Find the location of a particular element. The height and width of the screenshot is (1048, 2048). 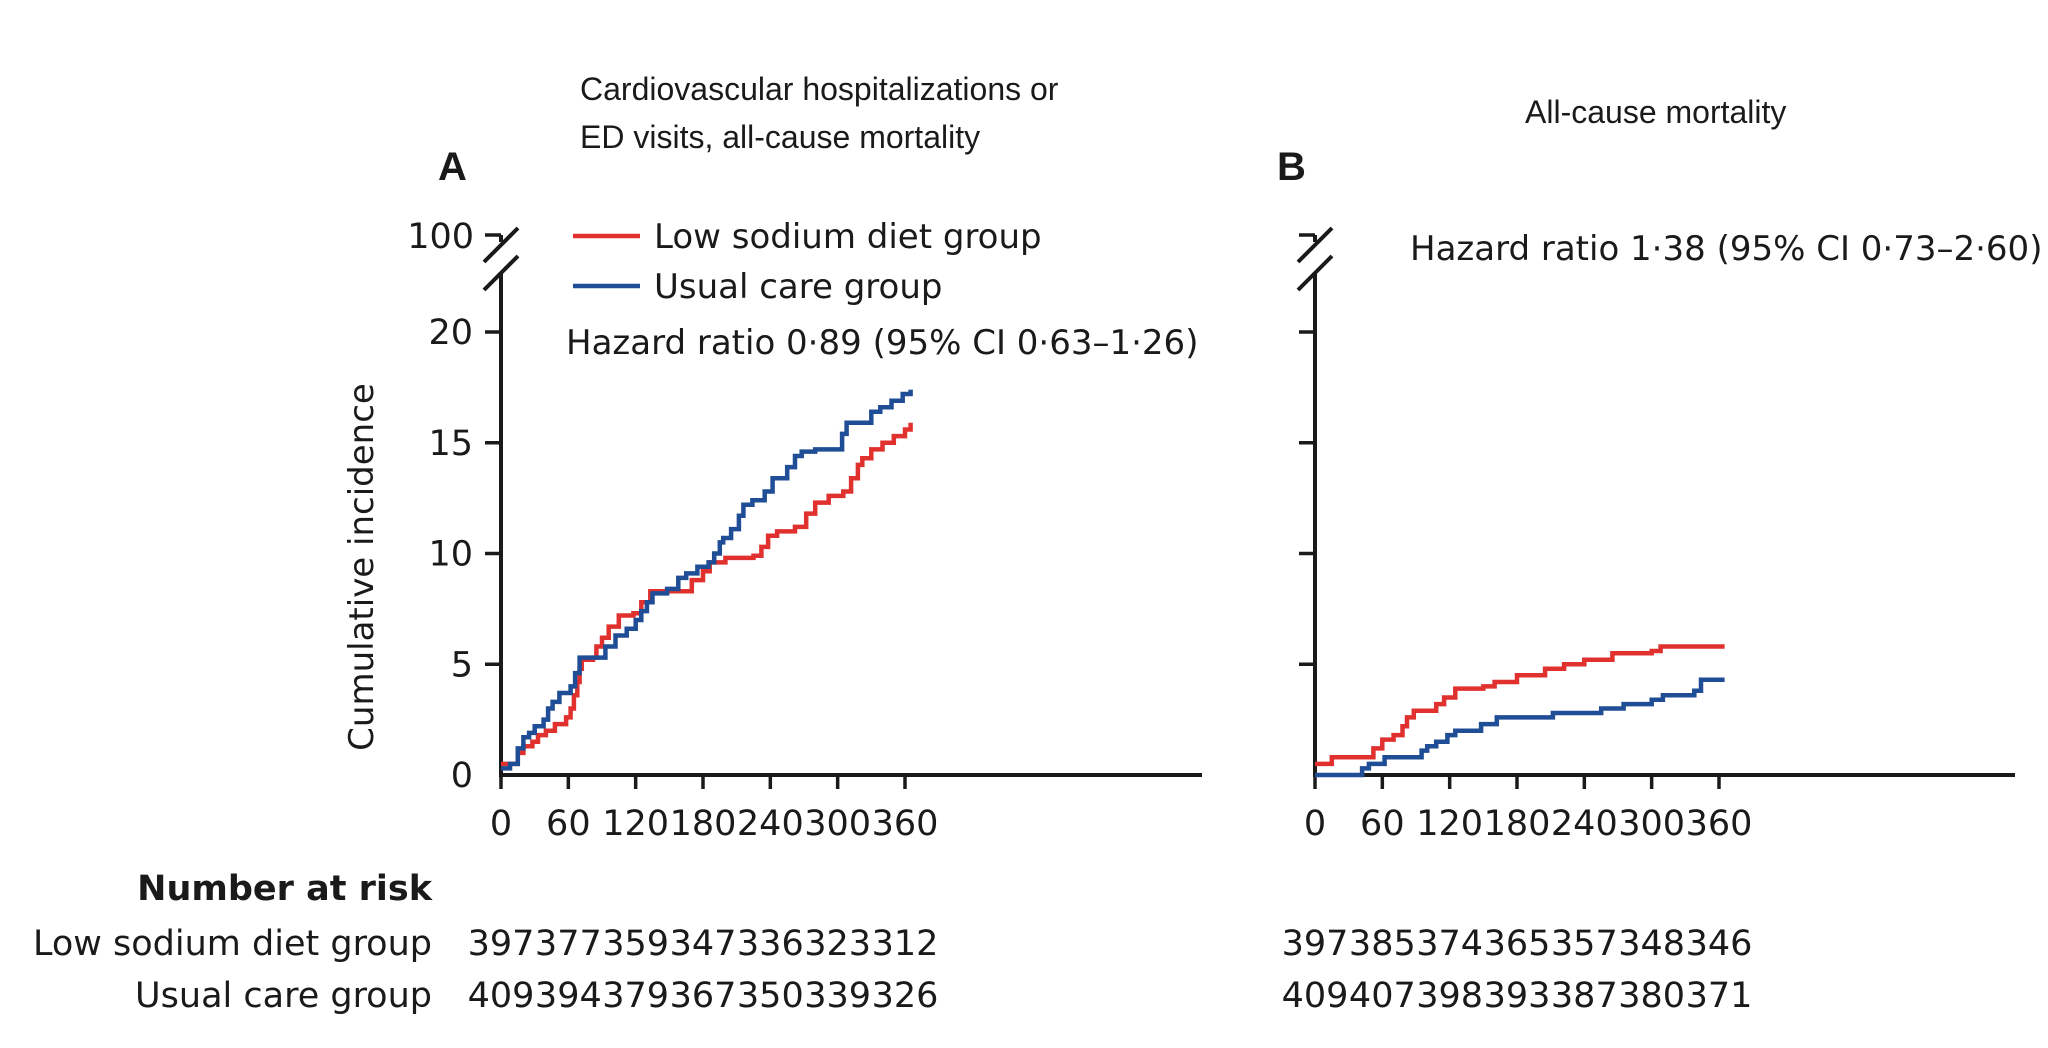

risk-count: 377 is located at coordinates (568, 944).